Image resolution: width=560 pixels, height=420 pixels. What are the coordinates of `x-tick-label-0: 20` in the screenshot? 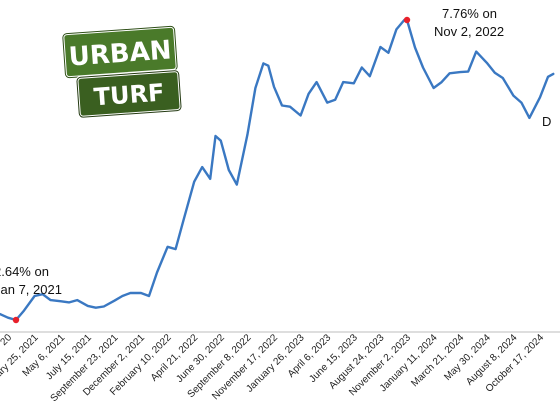 It's located at (7, 340).